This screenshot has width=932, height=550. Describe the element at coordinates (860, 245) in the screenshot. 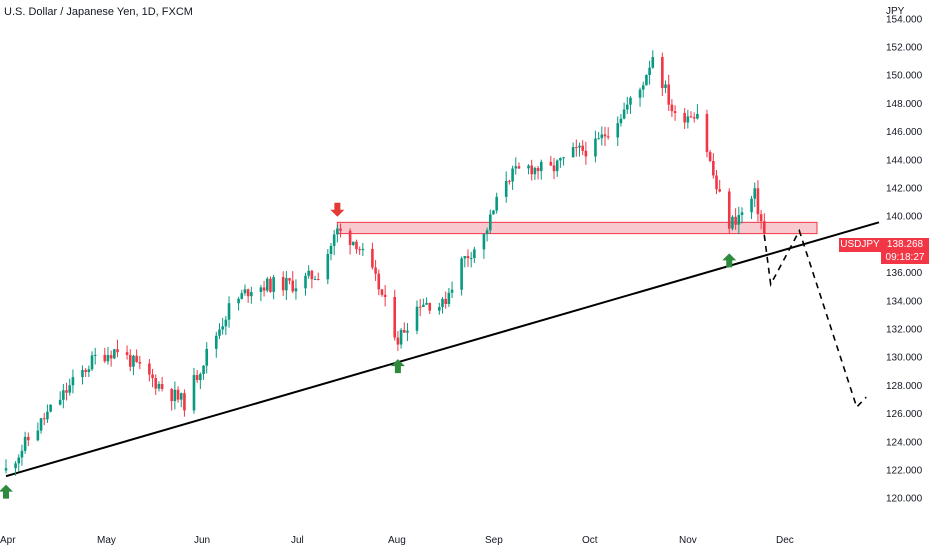

I see `symbol-tag: USDJPY` at that location.